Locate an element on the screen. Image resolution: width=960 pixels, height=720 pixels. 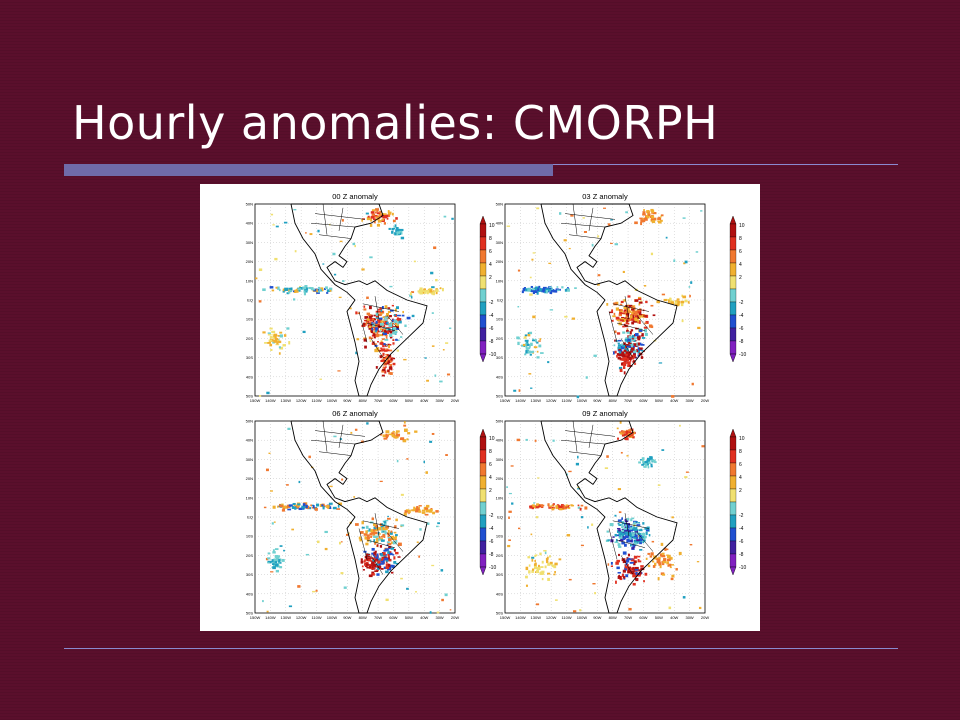
lon-tick-label: 20W is located at coordinates (705, 400).